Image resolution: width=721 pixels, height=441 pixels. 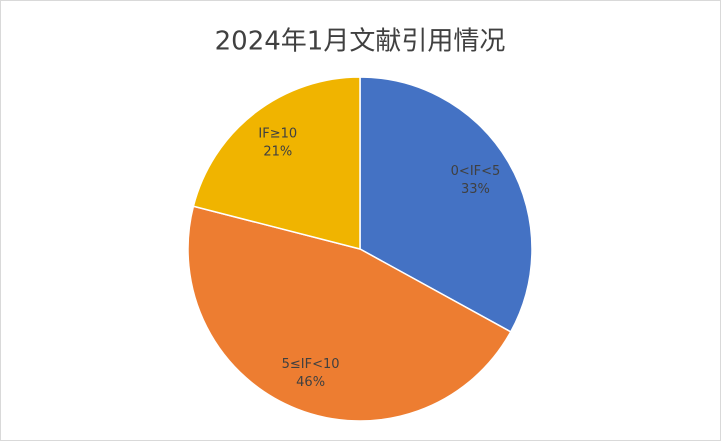 I want to click on data-label-category: IF≥10, so click(x=277, y=133).